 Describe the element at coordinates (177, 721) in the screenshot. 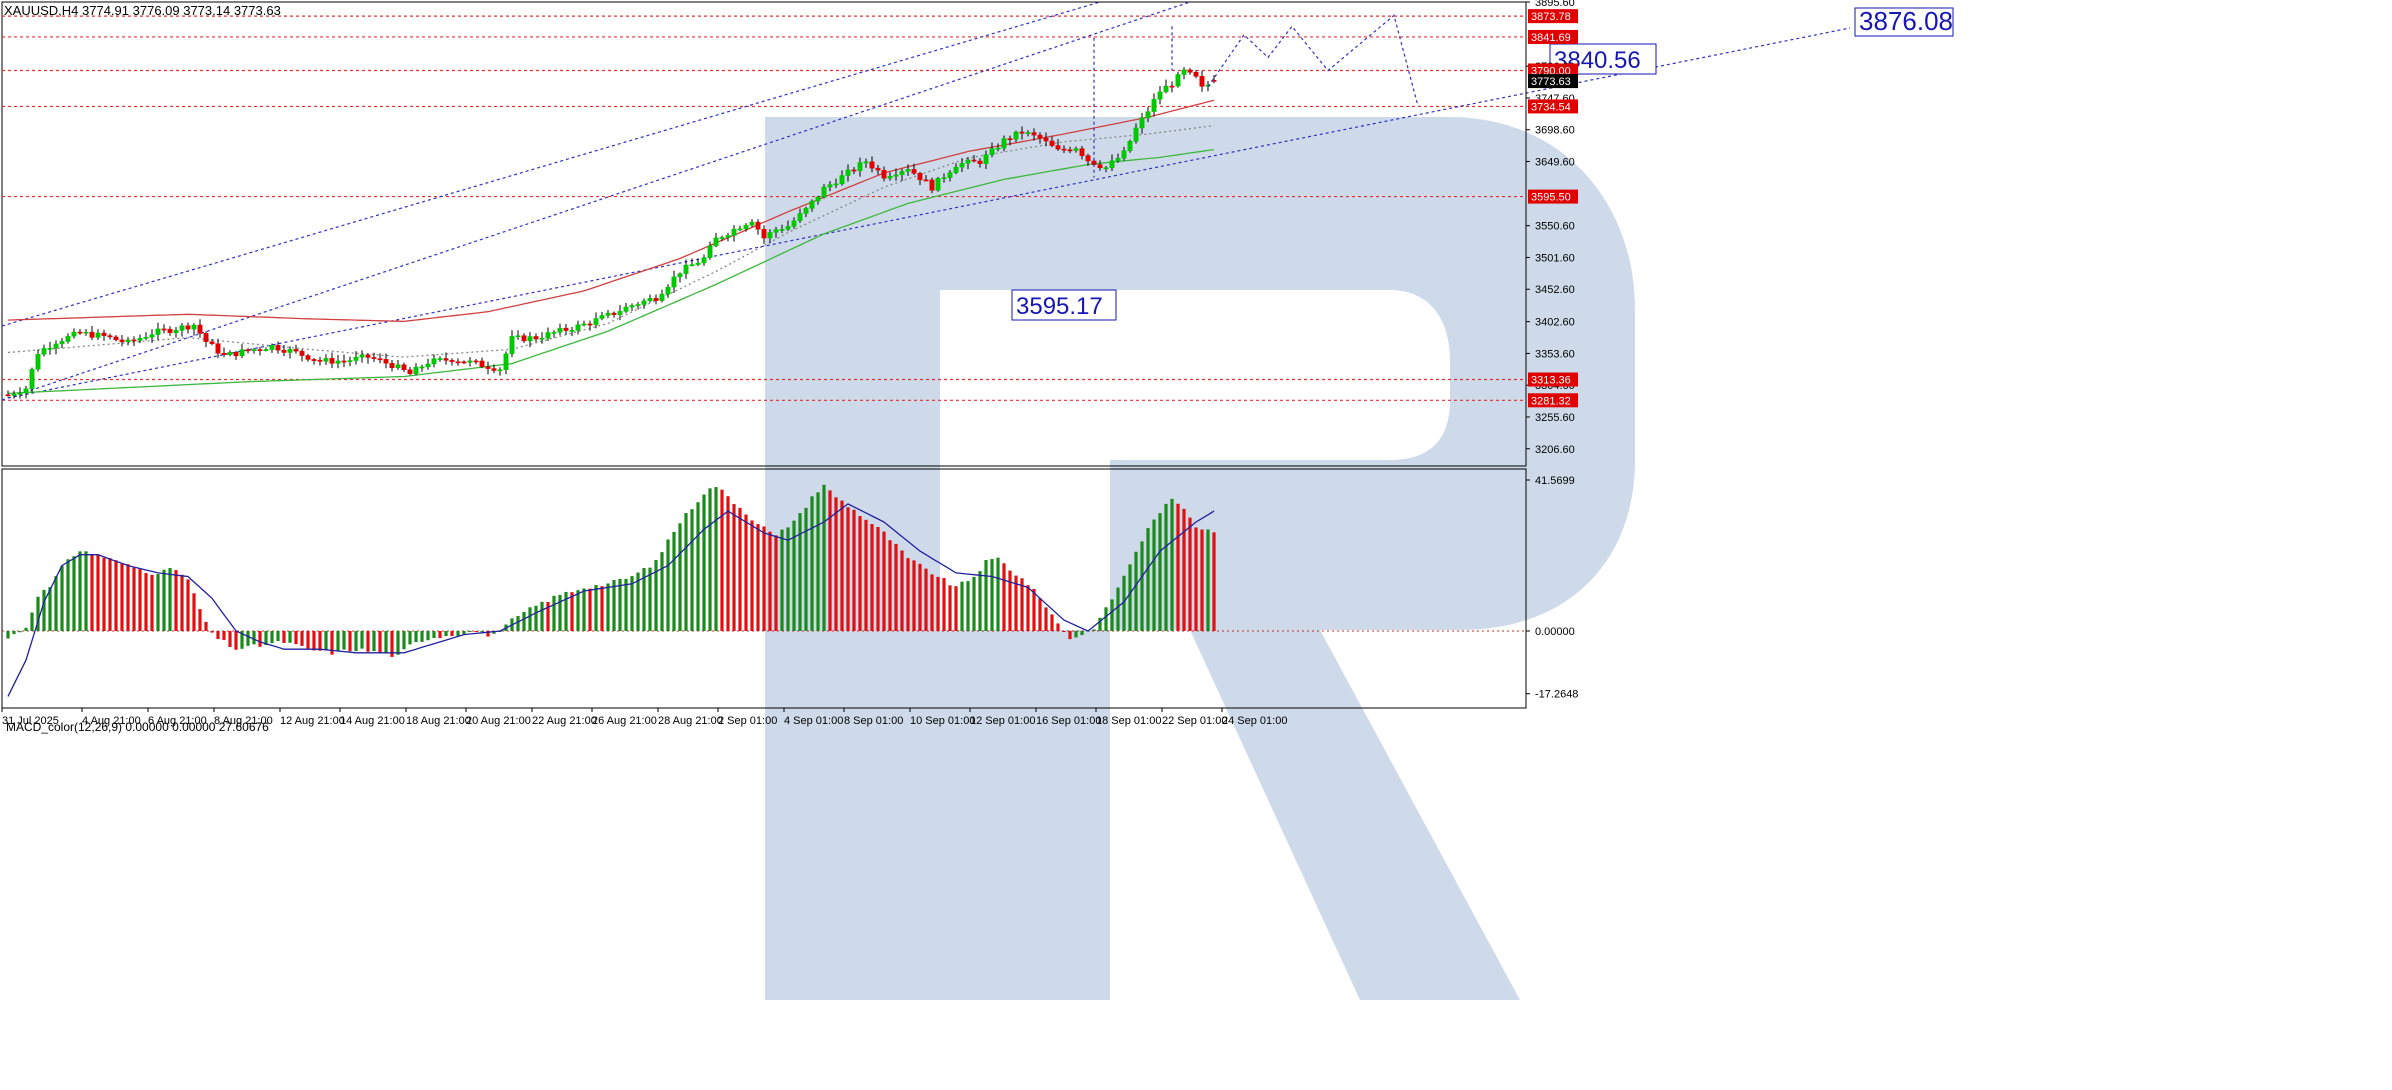

I see `time-tick-label: 6 Aug 21:00` at that location.